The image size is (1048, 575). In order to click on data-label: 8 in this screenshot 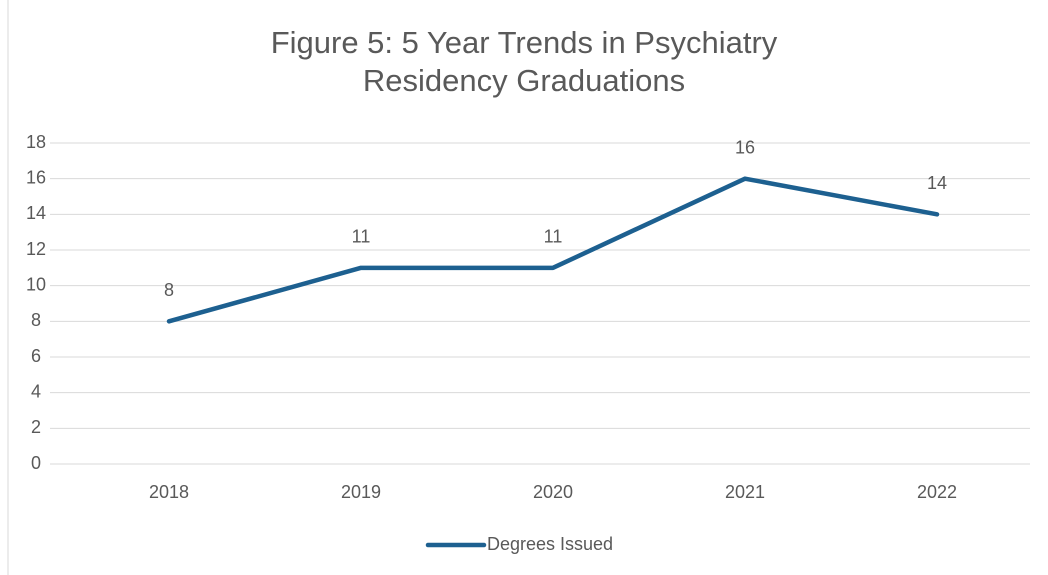, I will do `click(169, 290)`.